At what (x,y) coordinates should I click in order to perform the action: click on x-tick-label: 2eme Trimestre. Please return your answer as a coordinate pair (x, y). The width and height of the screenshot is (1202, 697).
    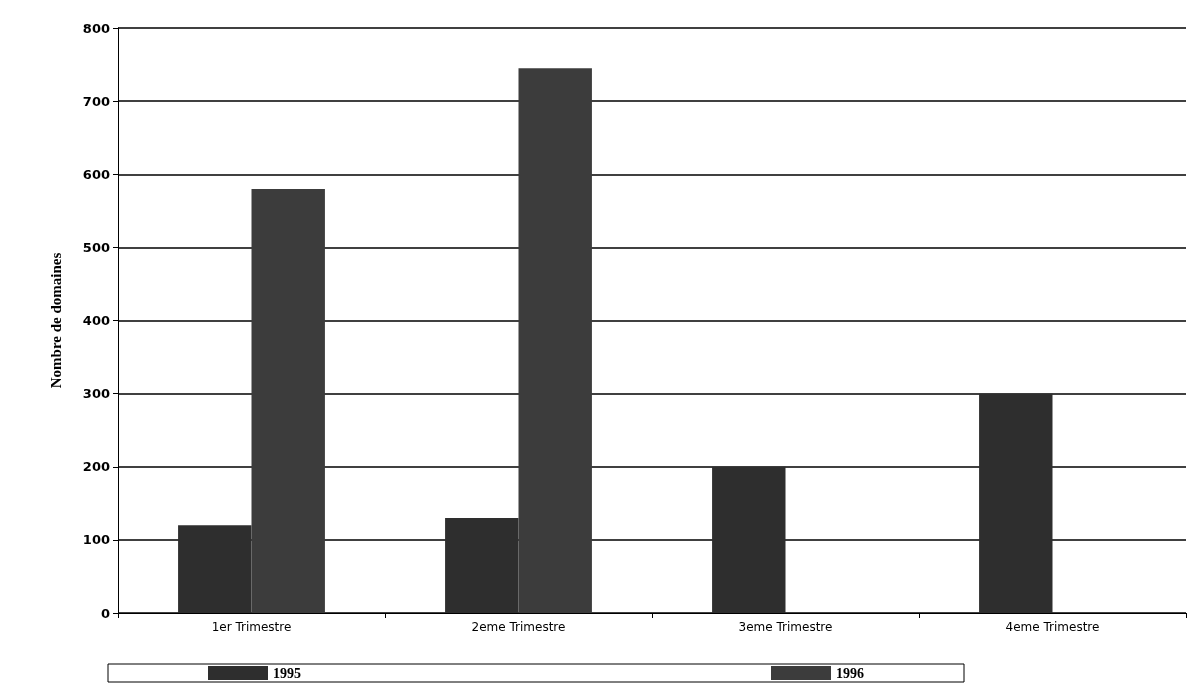
    Looking at the image, I should click on (518, 627).